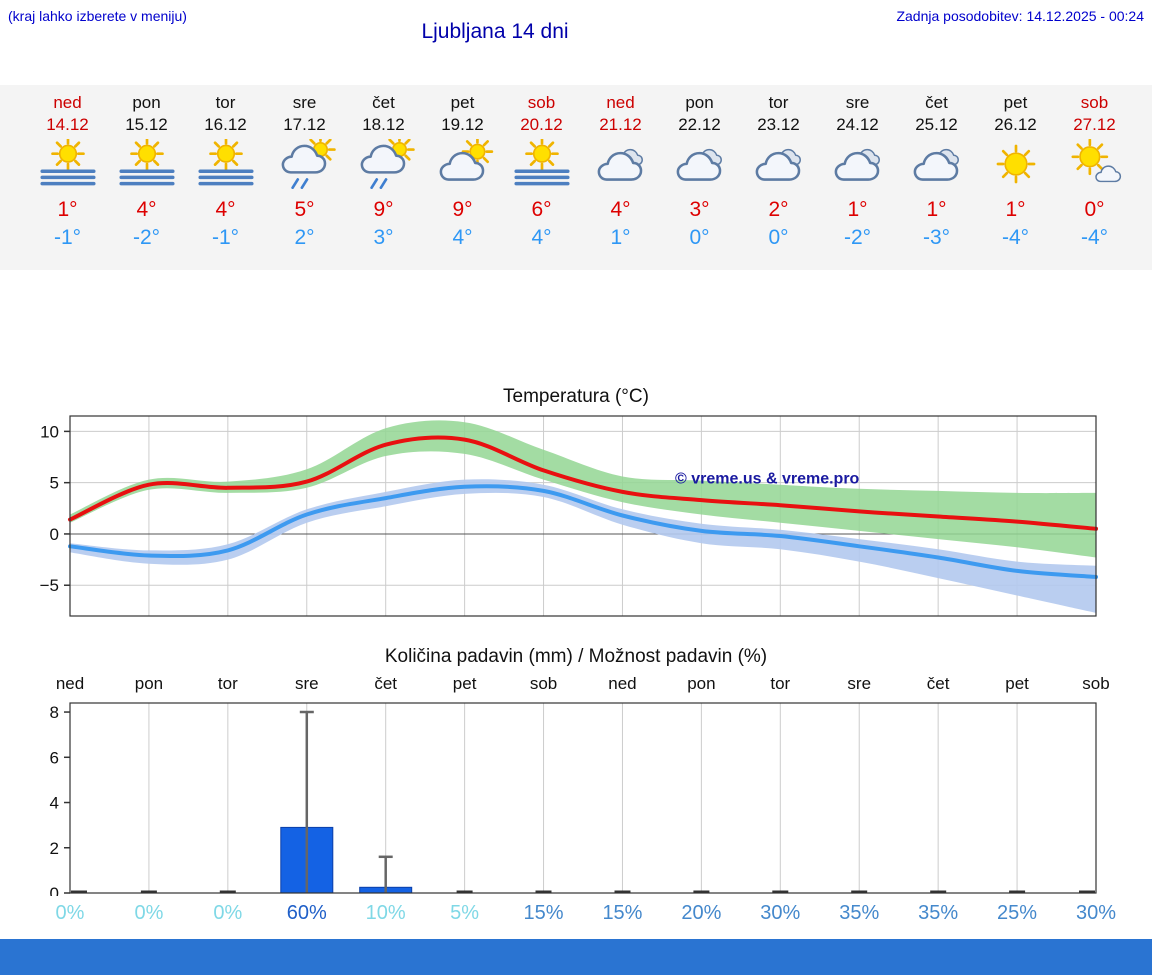  What do you see at coordinates (1020, 16) in the screenshot?
I see `last-update-timestamp: Zadnja posodobitev: 14.12.2025 - 00:24` at bounding box center [1020, 16].